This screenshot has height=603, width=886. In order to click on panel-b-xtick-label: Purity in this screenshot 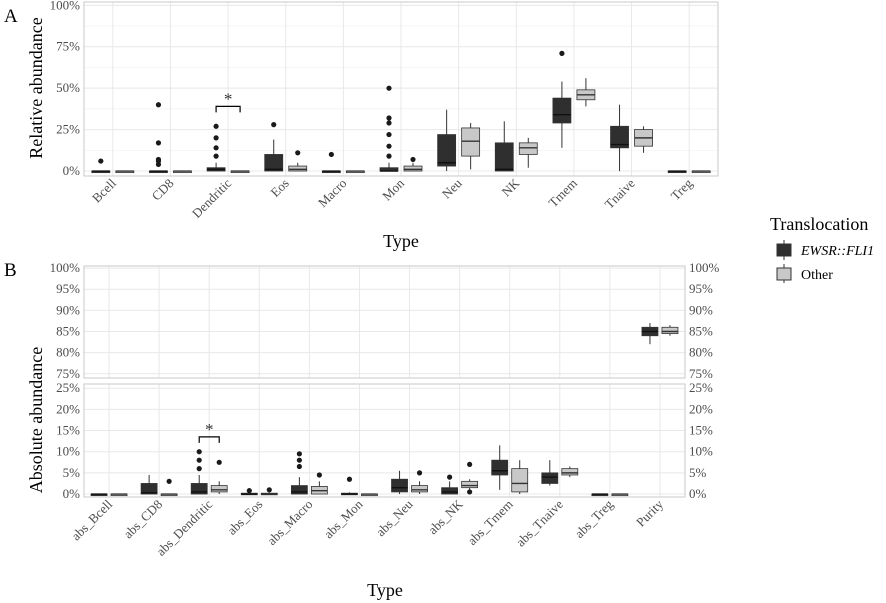, I will do `click(649, 512)`.